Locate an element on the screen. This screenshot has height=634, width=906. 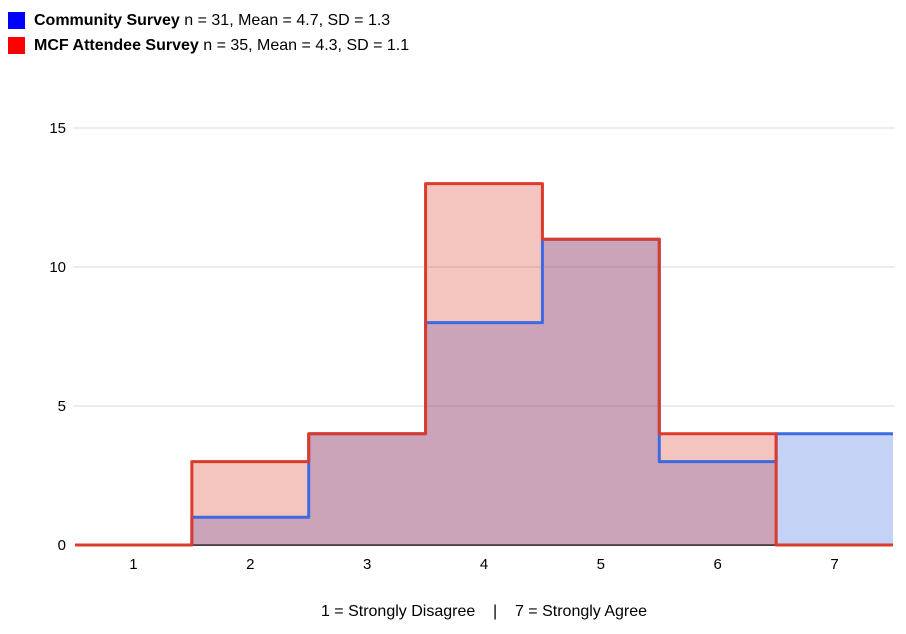
x-tick-label: 7 is located at coordinates (834, 564).